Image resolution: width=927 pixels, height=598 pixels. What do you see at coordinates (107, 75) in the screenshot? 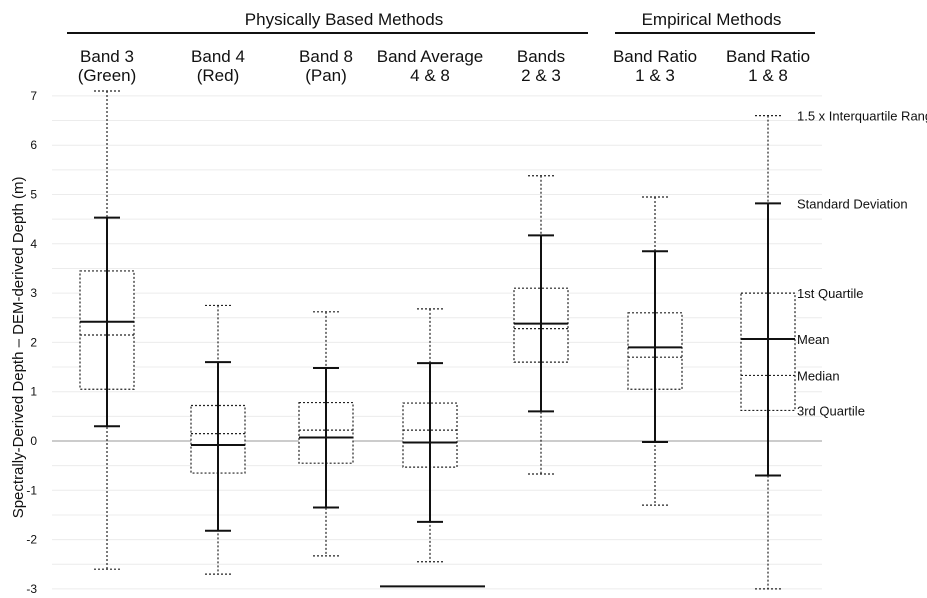
I see `column-label: (Green)` at bounding box center [107, 75].